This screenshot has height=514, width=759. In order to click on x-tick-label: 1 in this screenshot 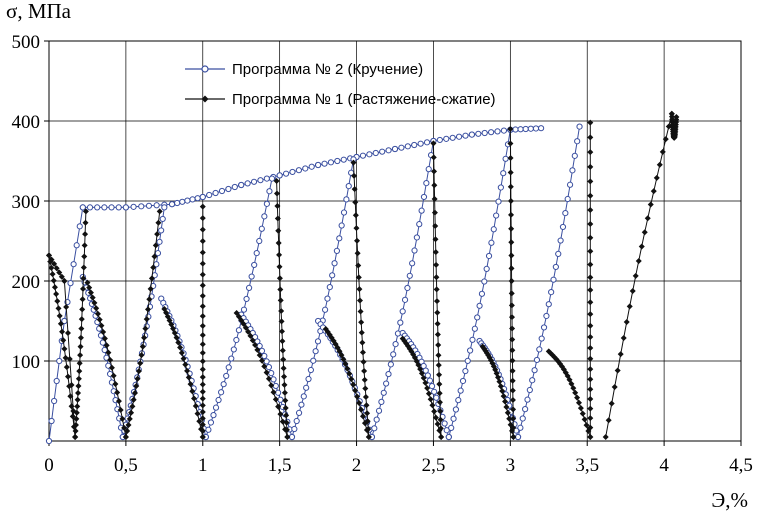, I will do `click(203, 465)`.